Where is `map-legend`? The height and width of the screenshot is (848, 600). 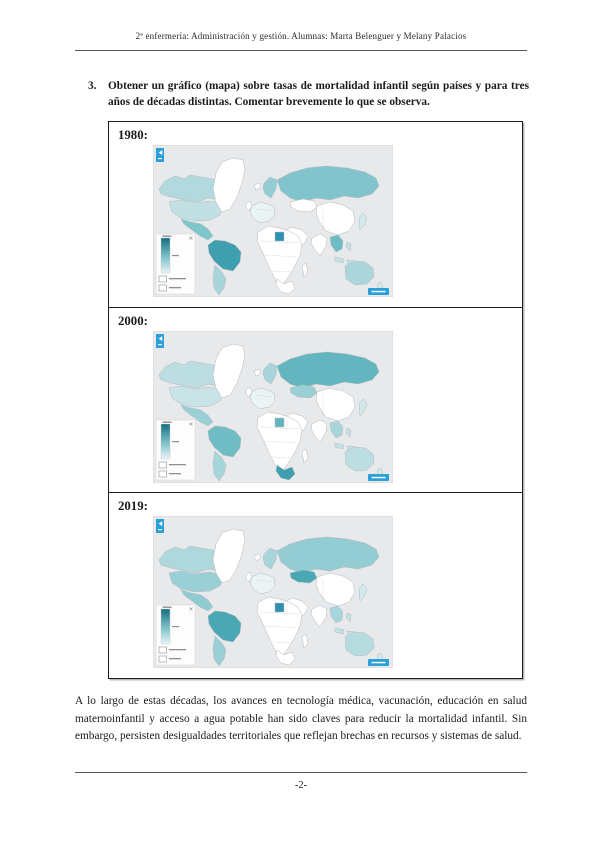
map-legend is located at coordinates (175, 449).